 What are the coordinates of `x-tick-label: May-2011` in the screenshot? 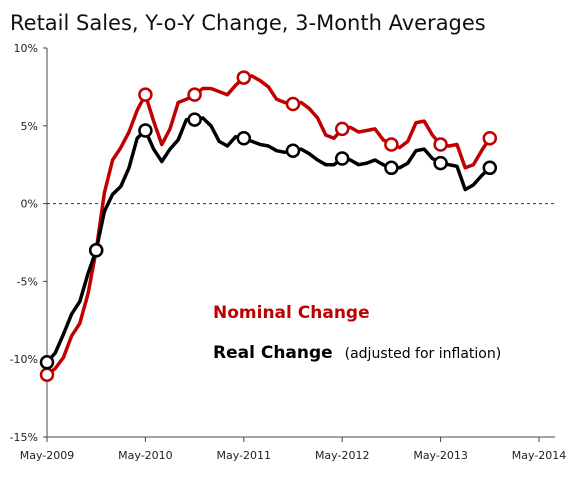 It's located at (244, 455).